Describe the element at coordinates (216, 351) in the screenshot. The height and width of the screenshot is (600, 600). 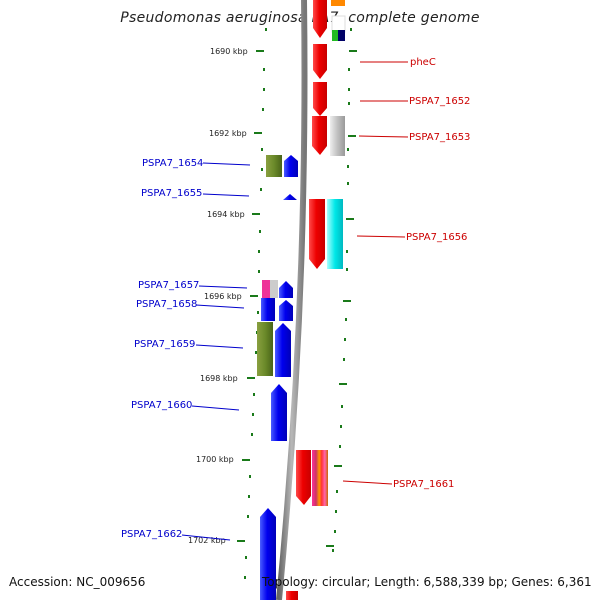
I see `left-leader-lines` at that location.